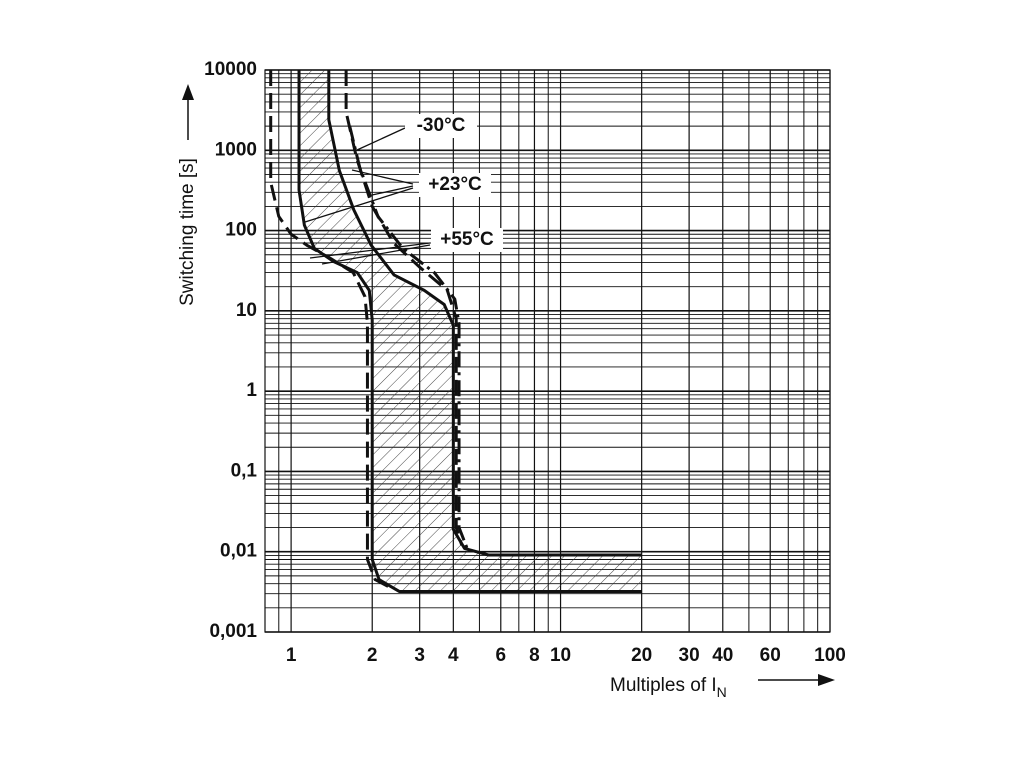 Image resolution: width=1020 pixels, height=765 pixels. I want to click on x-axis-label-main: Multiples of I, so click(663, 685).